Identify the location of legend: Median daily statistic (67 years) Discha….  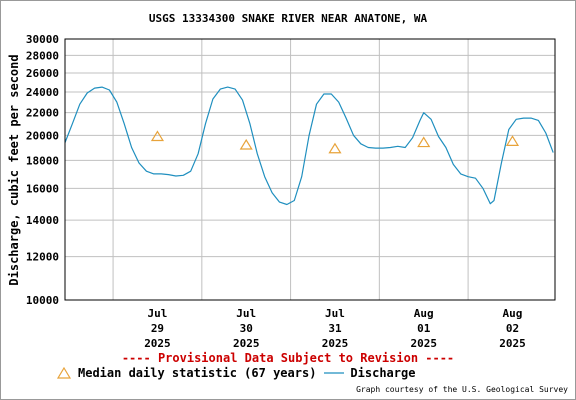
(235, 373).